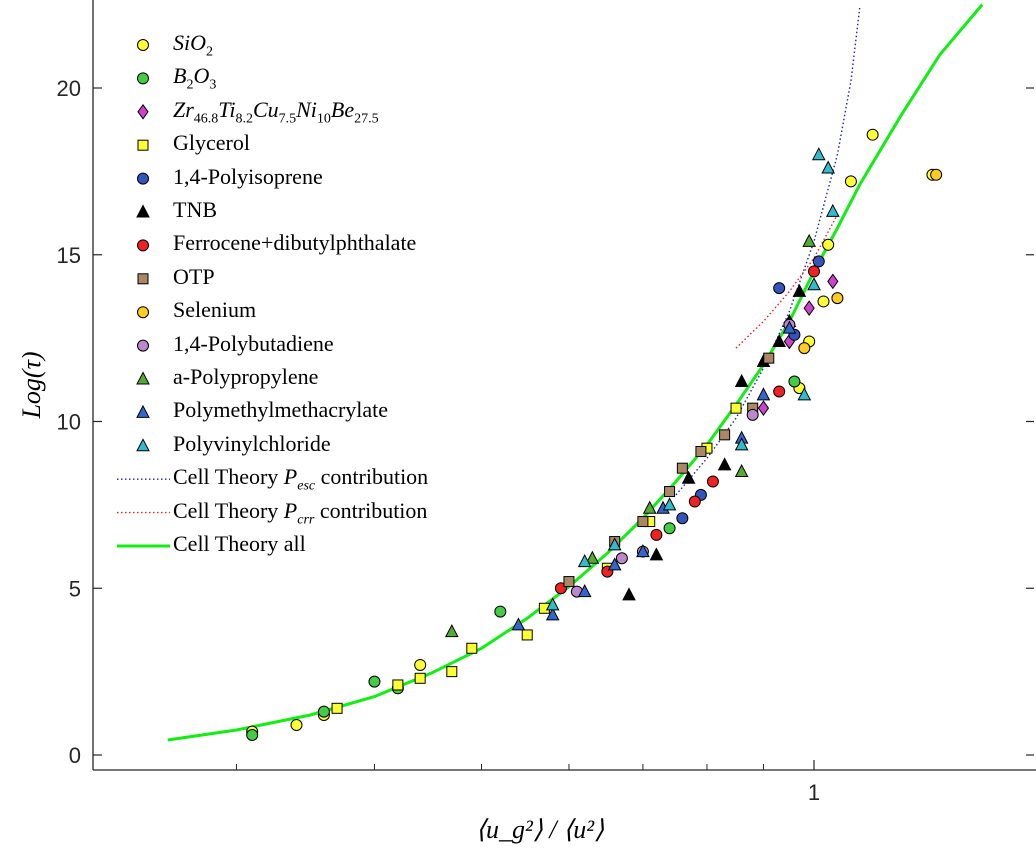 The image size is (1036, 850). Describe the element at coordinates (143, 312) in the screenshot. I see `legend-marker-selenium` at that location.